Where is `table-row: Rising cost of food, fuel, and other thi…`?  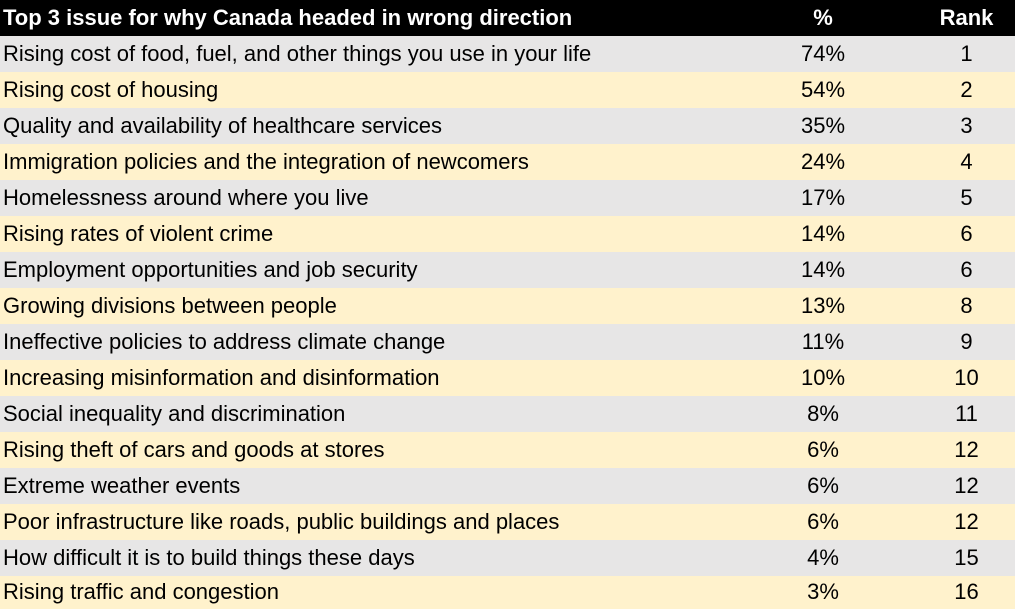
table-row: Rising cost of food, fuel, and other thi… is located at coordinates (507, 54).